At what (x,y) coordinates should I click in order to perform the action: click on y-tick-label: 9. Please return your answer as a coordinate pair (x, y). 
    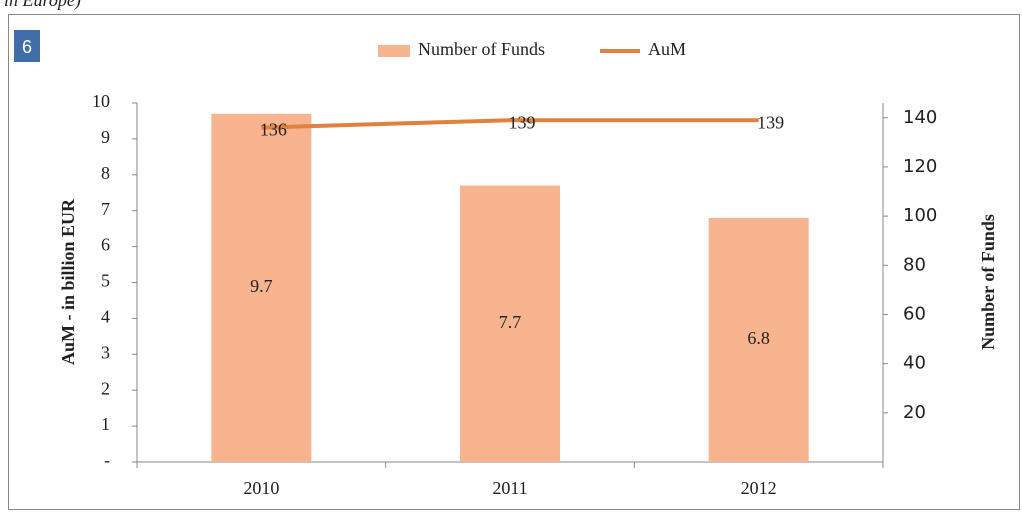
    Looking at the image, I should click on (105, 137).